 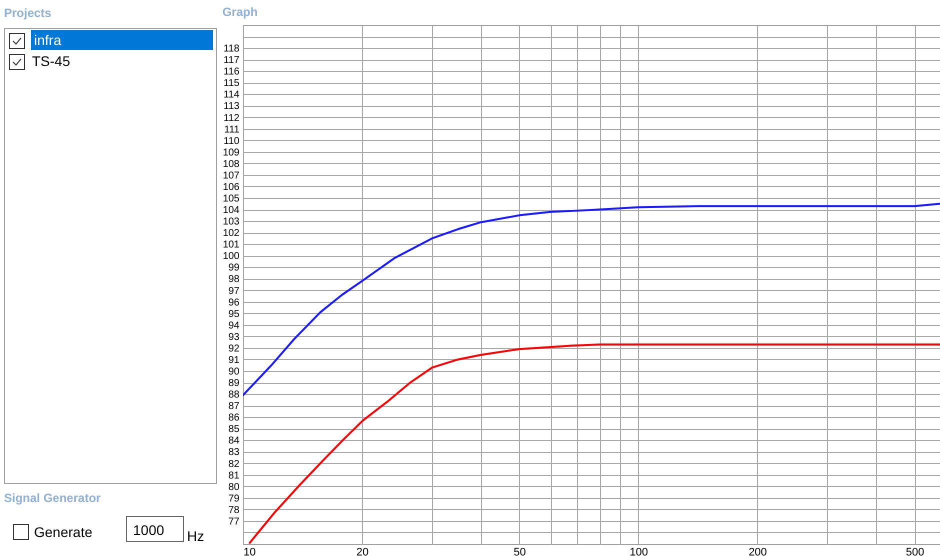 What do you see at coordinates (28, 13) in the screenshot?
I see `text: Projects` at bounding box center [28, 13].